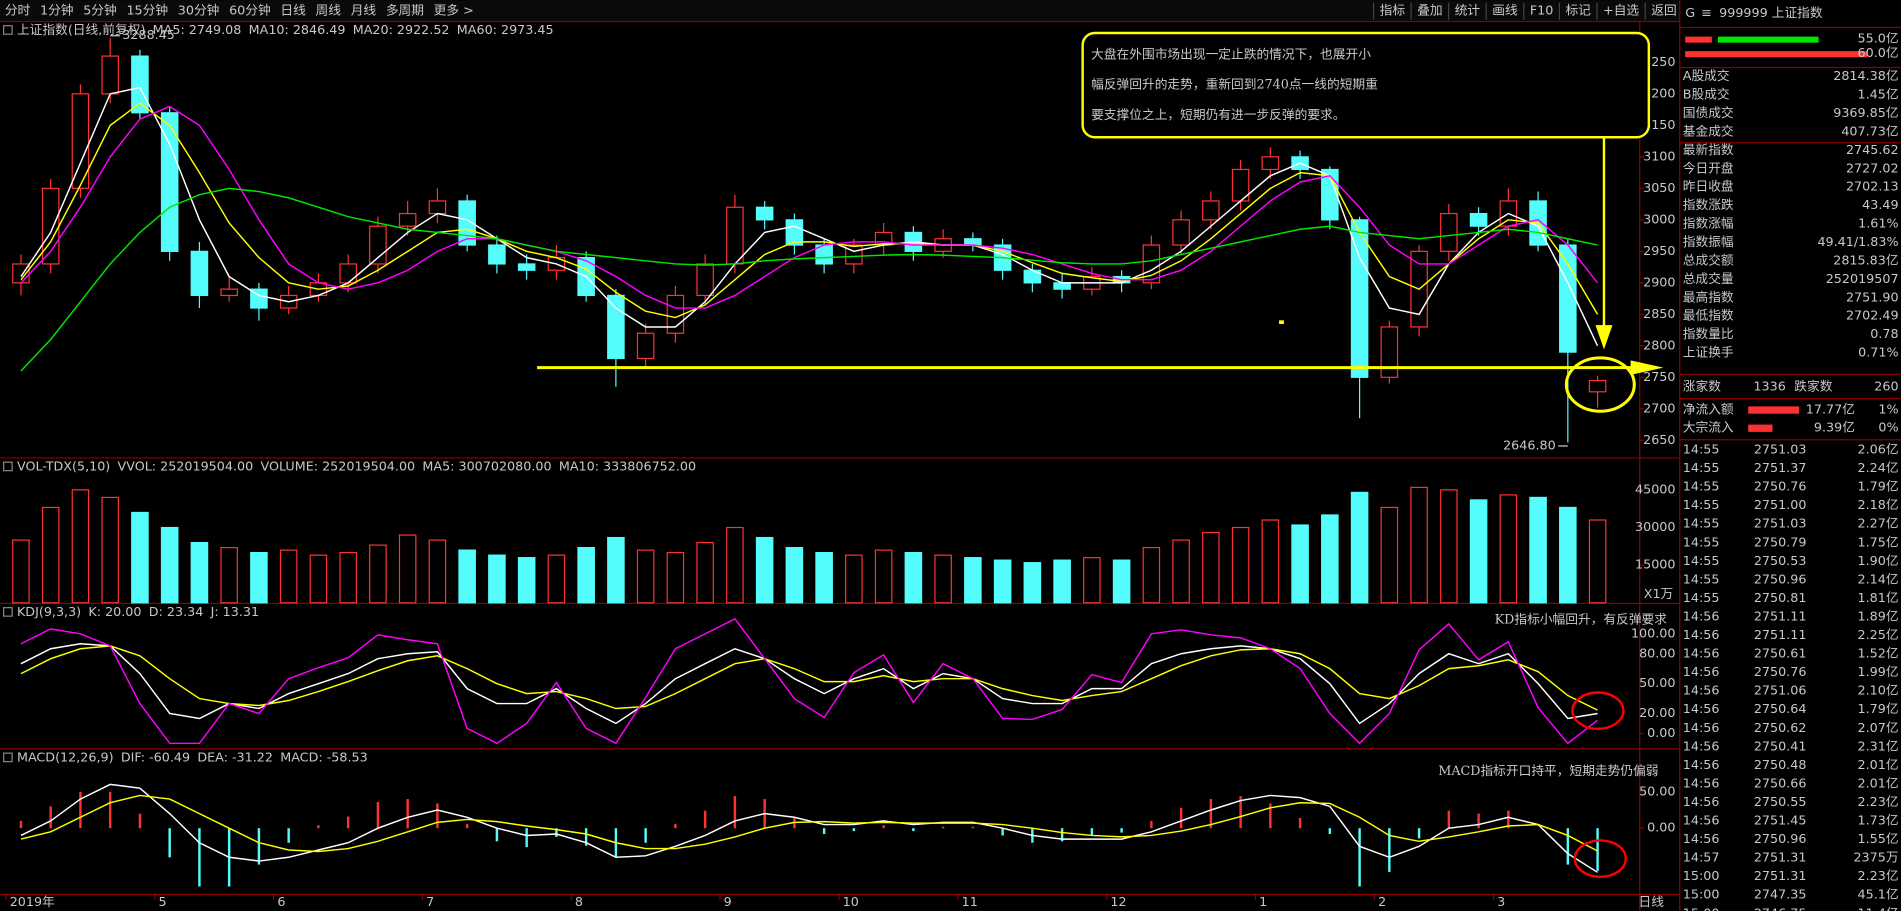 The image size is (1901, 911). Describe the element at coordinates (1878, 653) in the screenshot. I see `trade-volume: 1.52亿` at that location.